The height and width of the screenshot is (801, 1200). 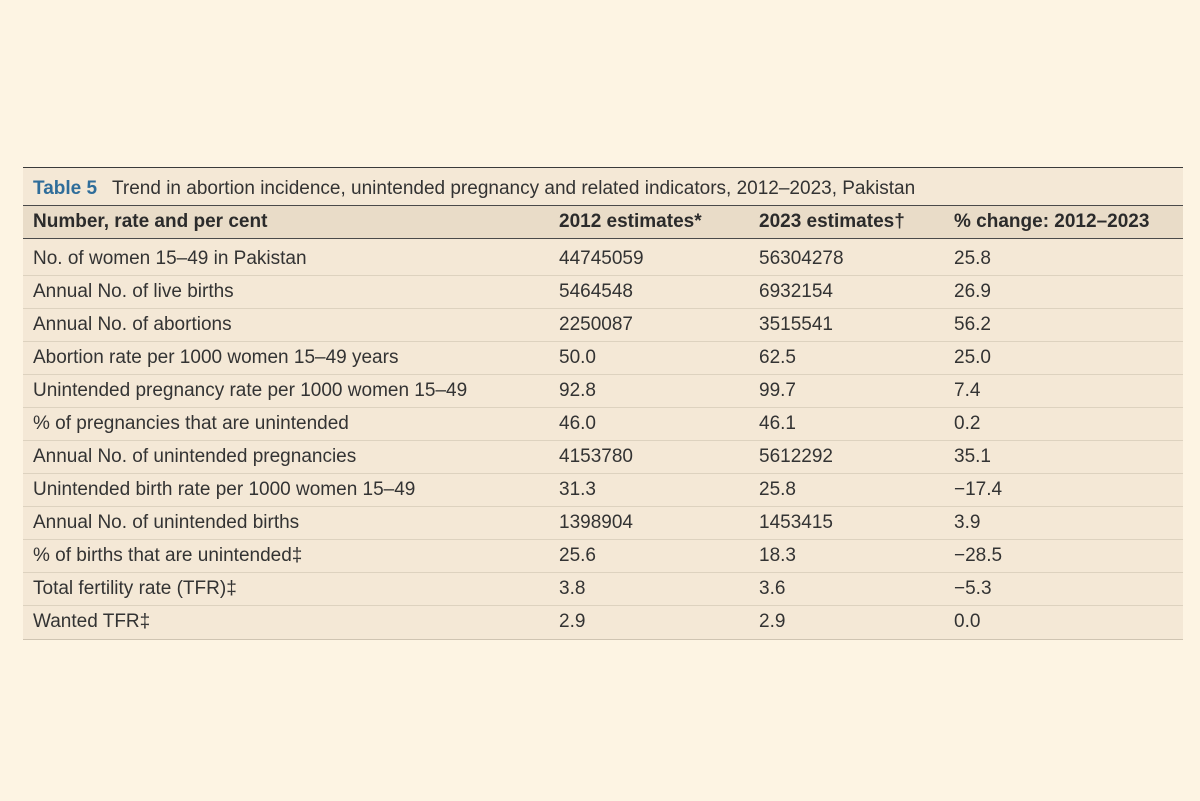 I want to click on value-2023-cell: 3515541, so click(x=796, y=324).